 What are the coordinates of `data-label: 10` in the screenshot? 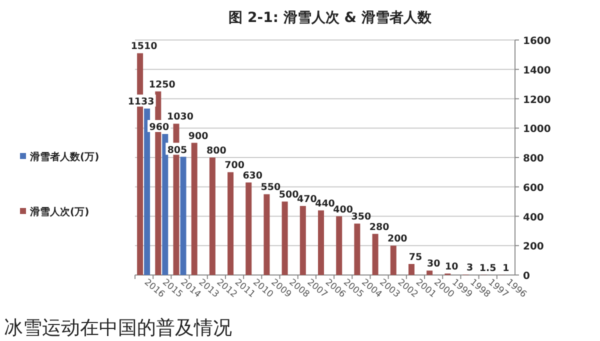 It's located at (452, 267).